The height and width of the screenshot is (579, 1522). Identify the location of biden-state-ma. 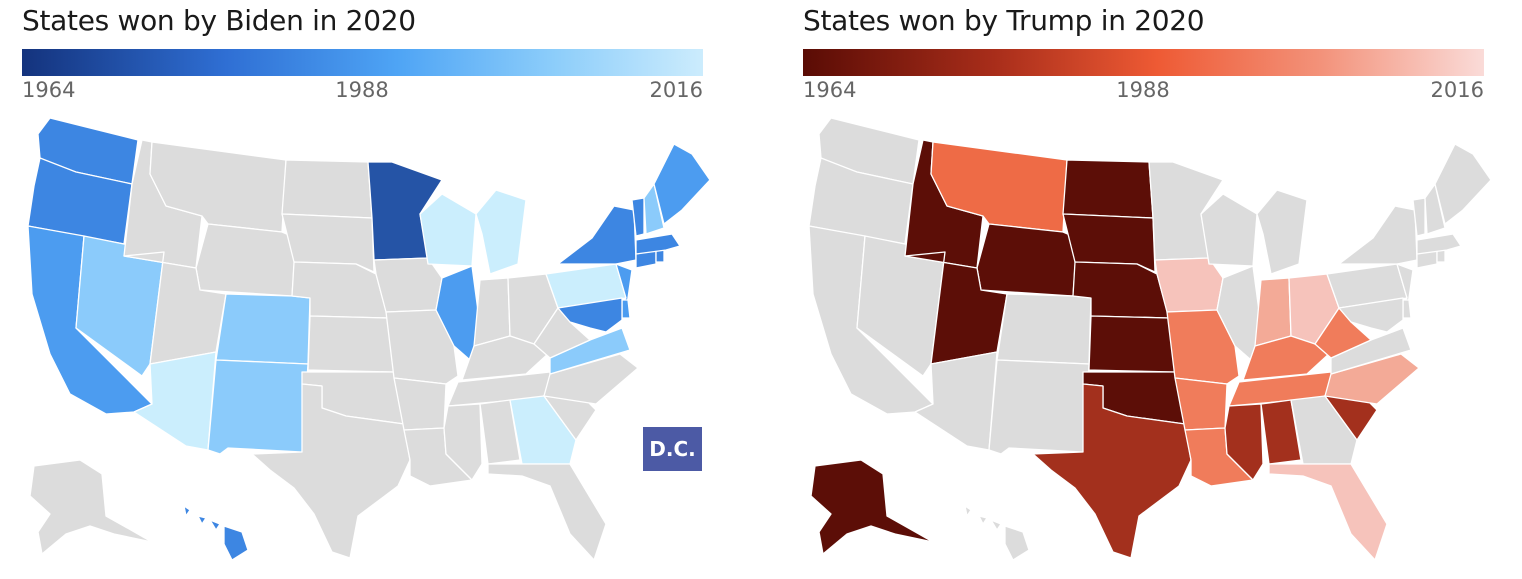
(658, 244).